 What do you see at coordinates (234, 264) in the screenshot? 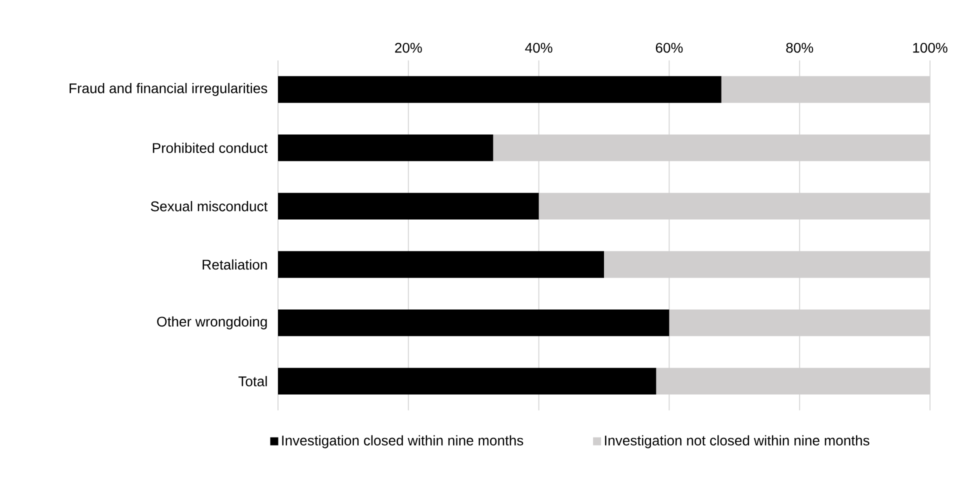
I see `y-tick-label: Retaliation` at bounding box center [234, 264].